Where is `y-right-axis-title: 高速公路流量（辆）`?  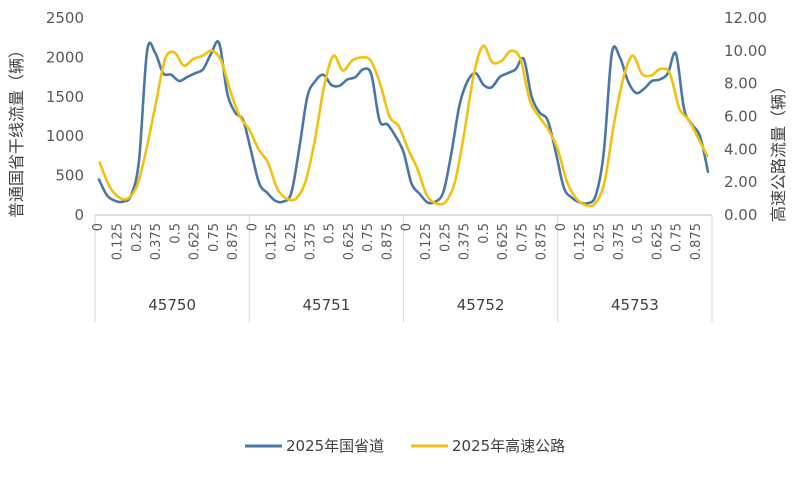
y-right-axis-title: 高速公路流量（辆） is located at coordinates (778, 150).